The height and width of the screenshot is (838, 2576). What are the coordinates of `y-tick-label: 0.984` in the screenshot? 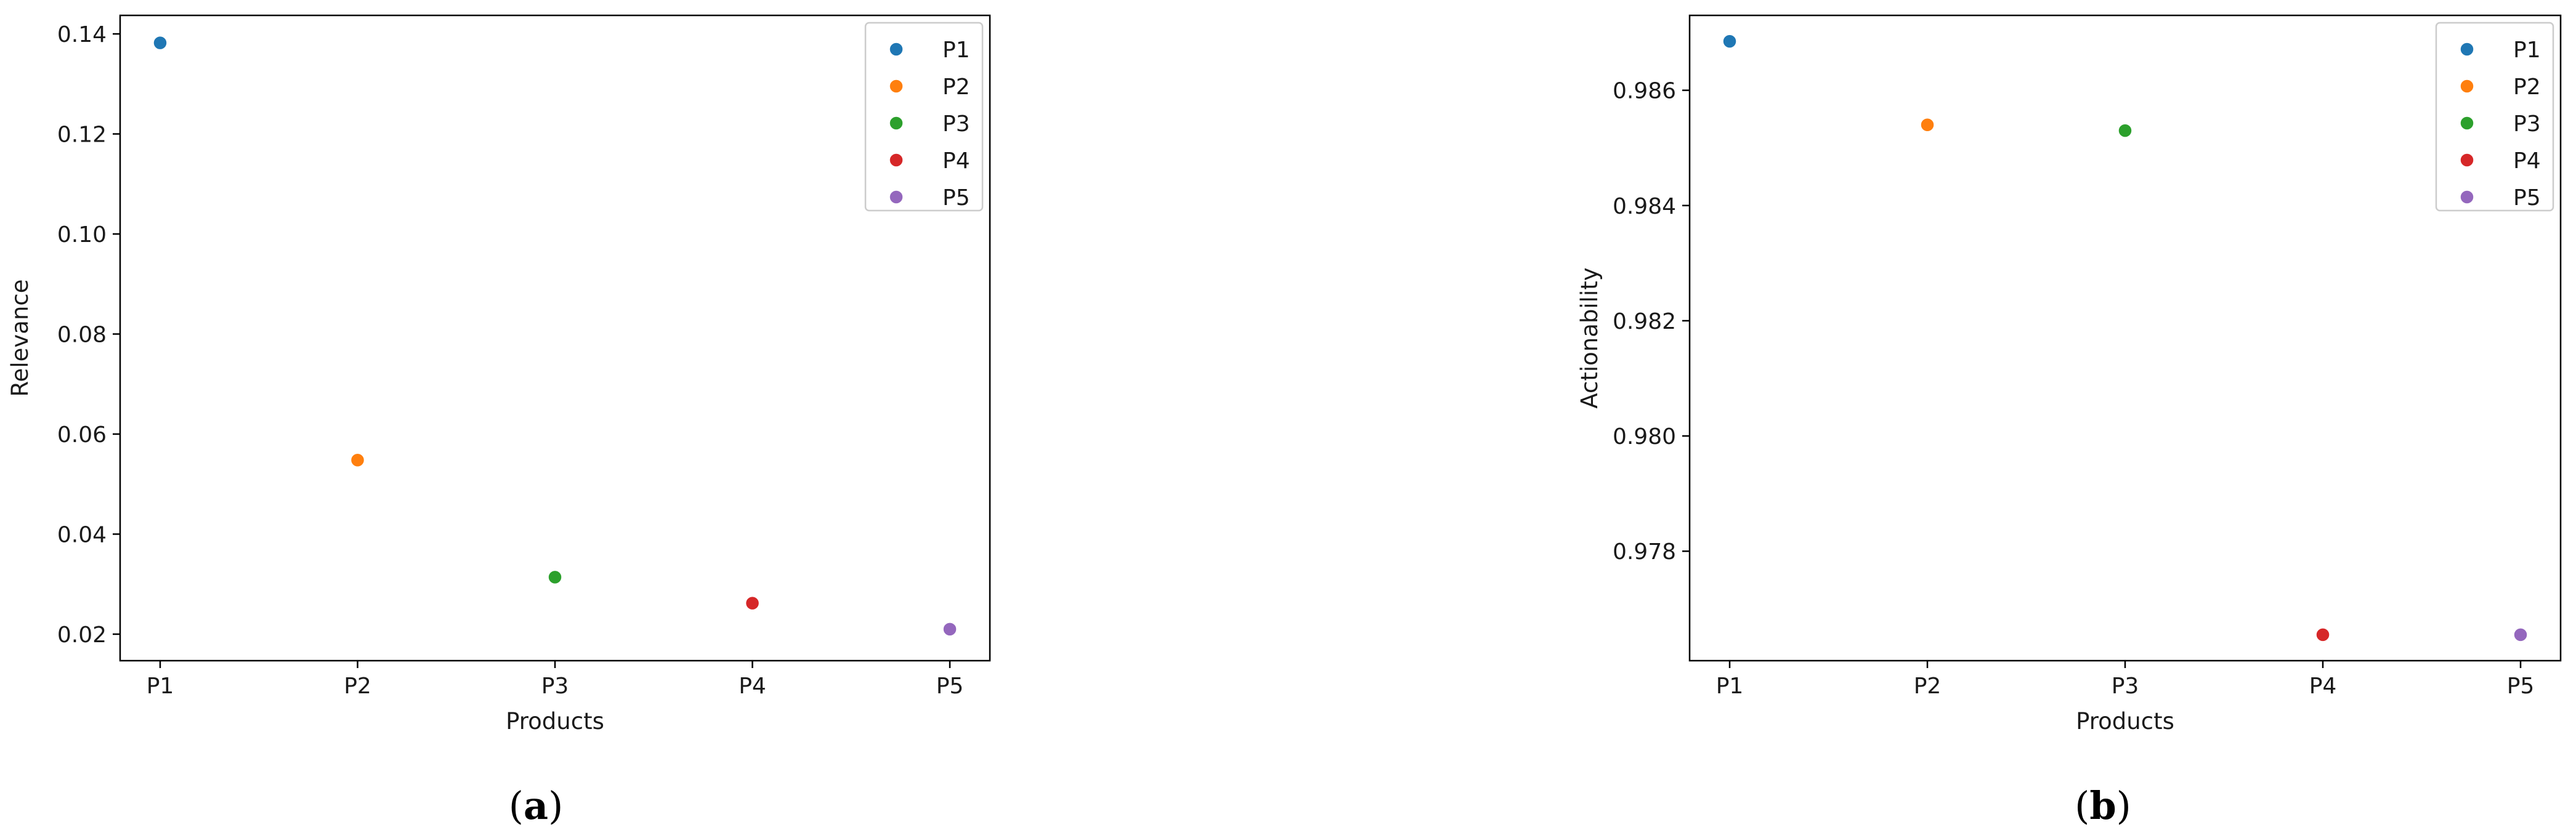 It's located at (1644, 206).